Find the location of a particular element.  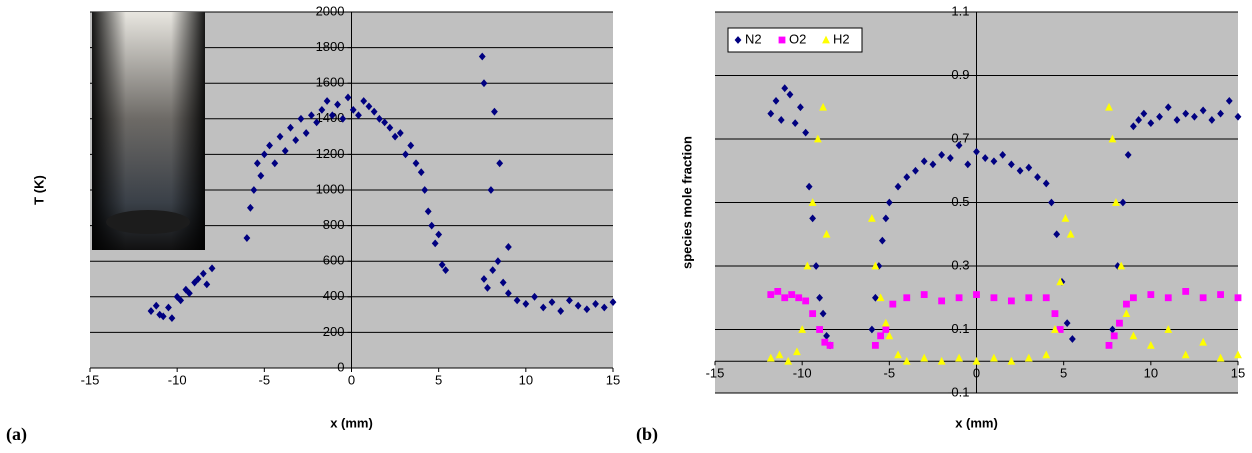

legend-marker is located at coordinates (826, 39).